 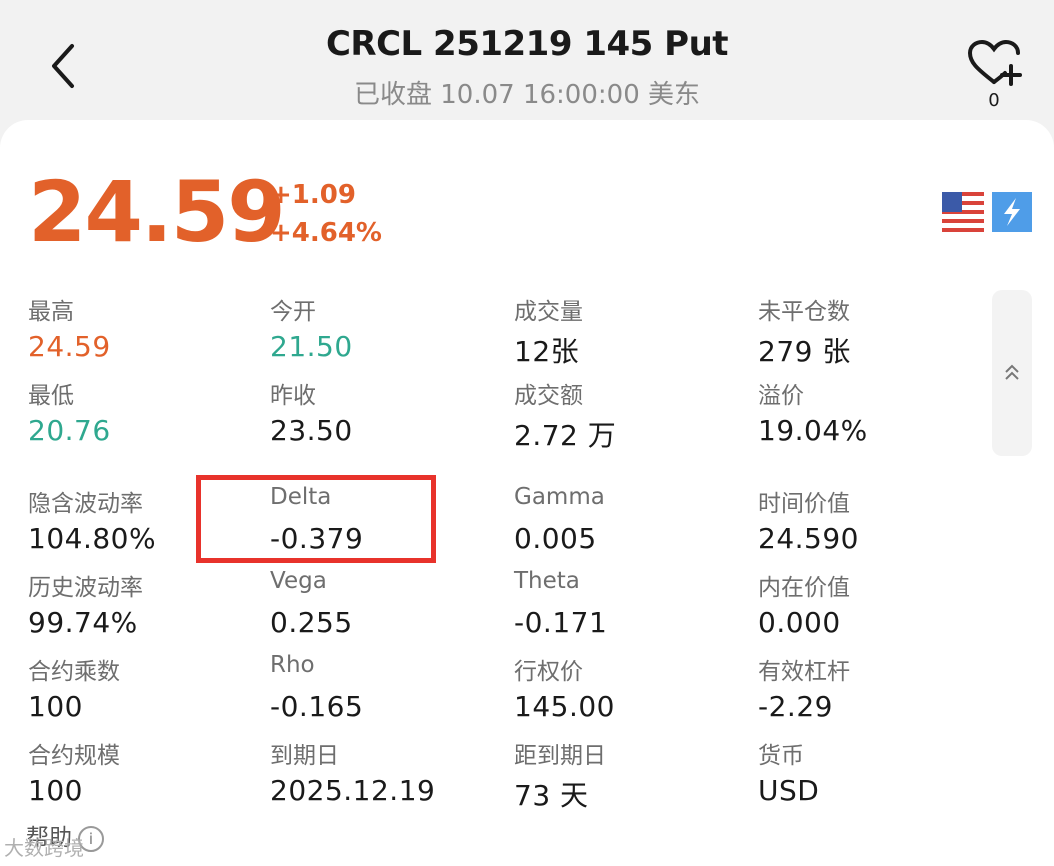 What do you see at coordinates (390, 524) in the screenshot?
I see `stat-delta: Delta -0.379` at bounding box center [390, 524].